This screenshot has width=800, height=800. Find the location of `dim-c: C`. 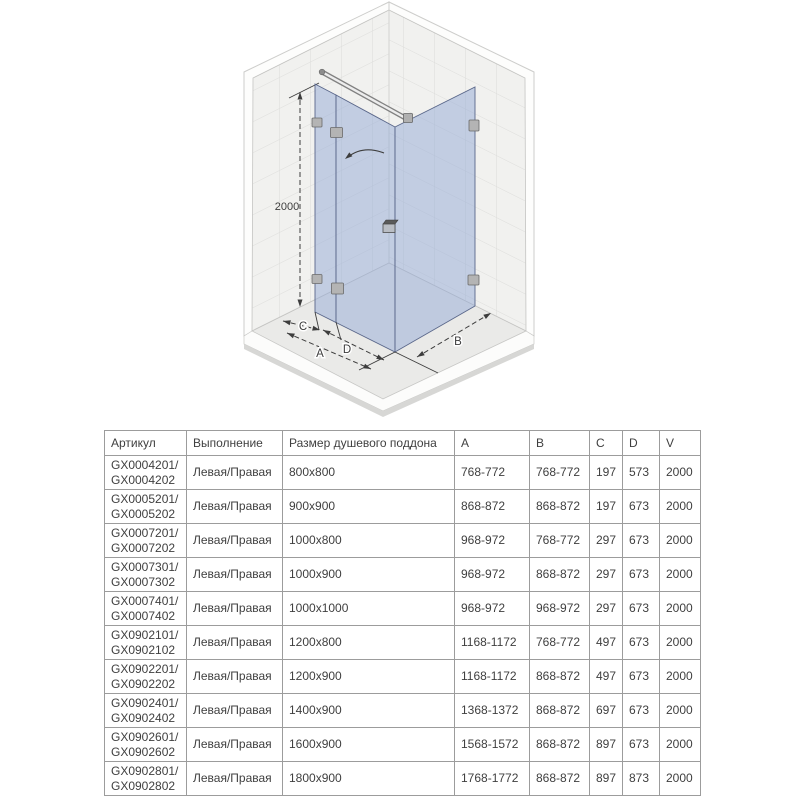

dim-c: C is located at coordinates (301, 327).